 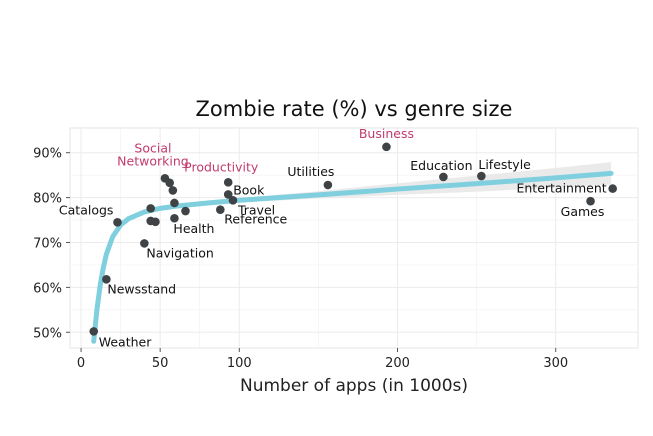 What do you see at coordinates (504, 164) in the screenshot?
I see `point-label: Lifestyle` at bounding box center [504, 164].